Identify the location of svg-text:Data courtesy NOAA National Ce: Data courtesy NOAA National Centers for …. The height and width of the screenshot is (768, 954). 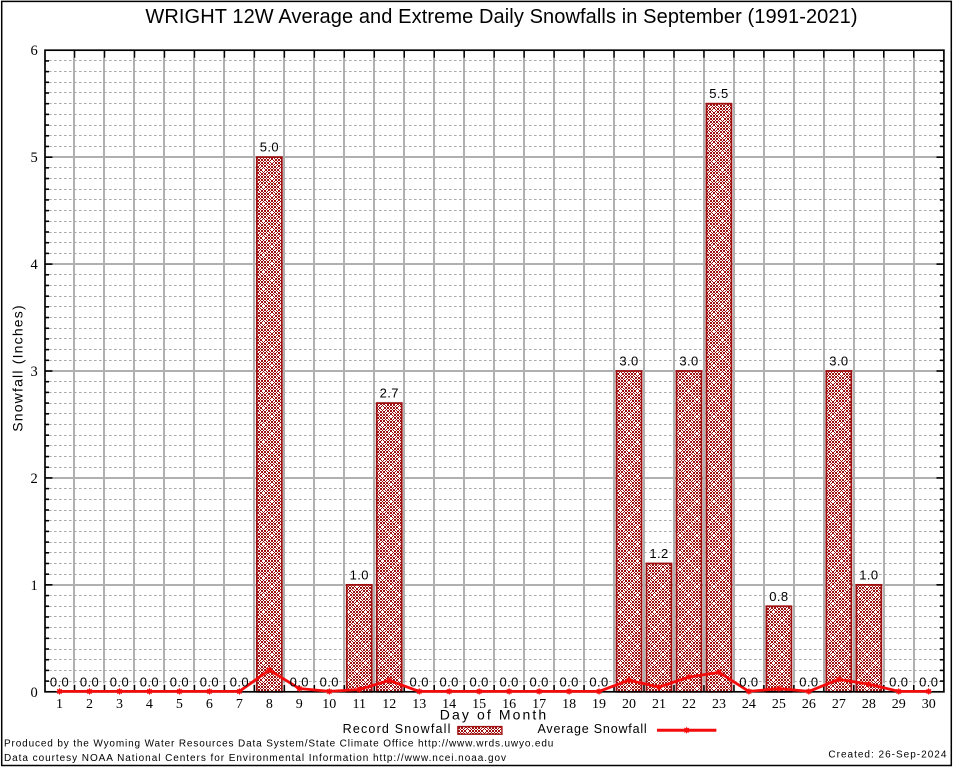
(255, 758).